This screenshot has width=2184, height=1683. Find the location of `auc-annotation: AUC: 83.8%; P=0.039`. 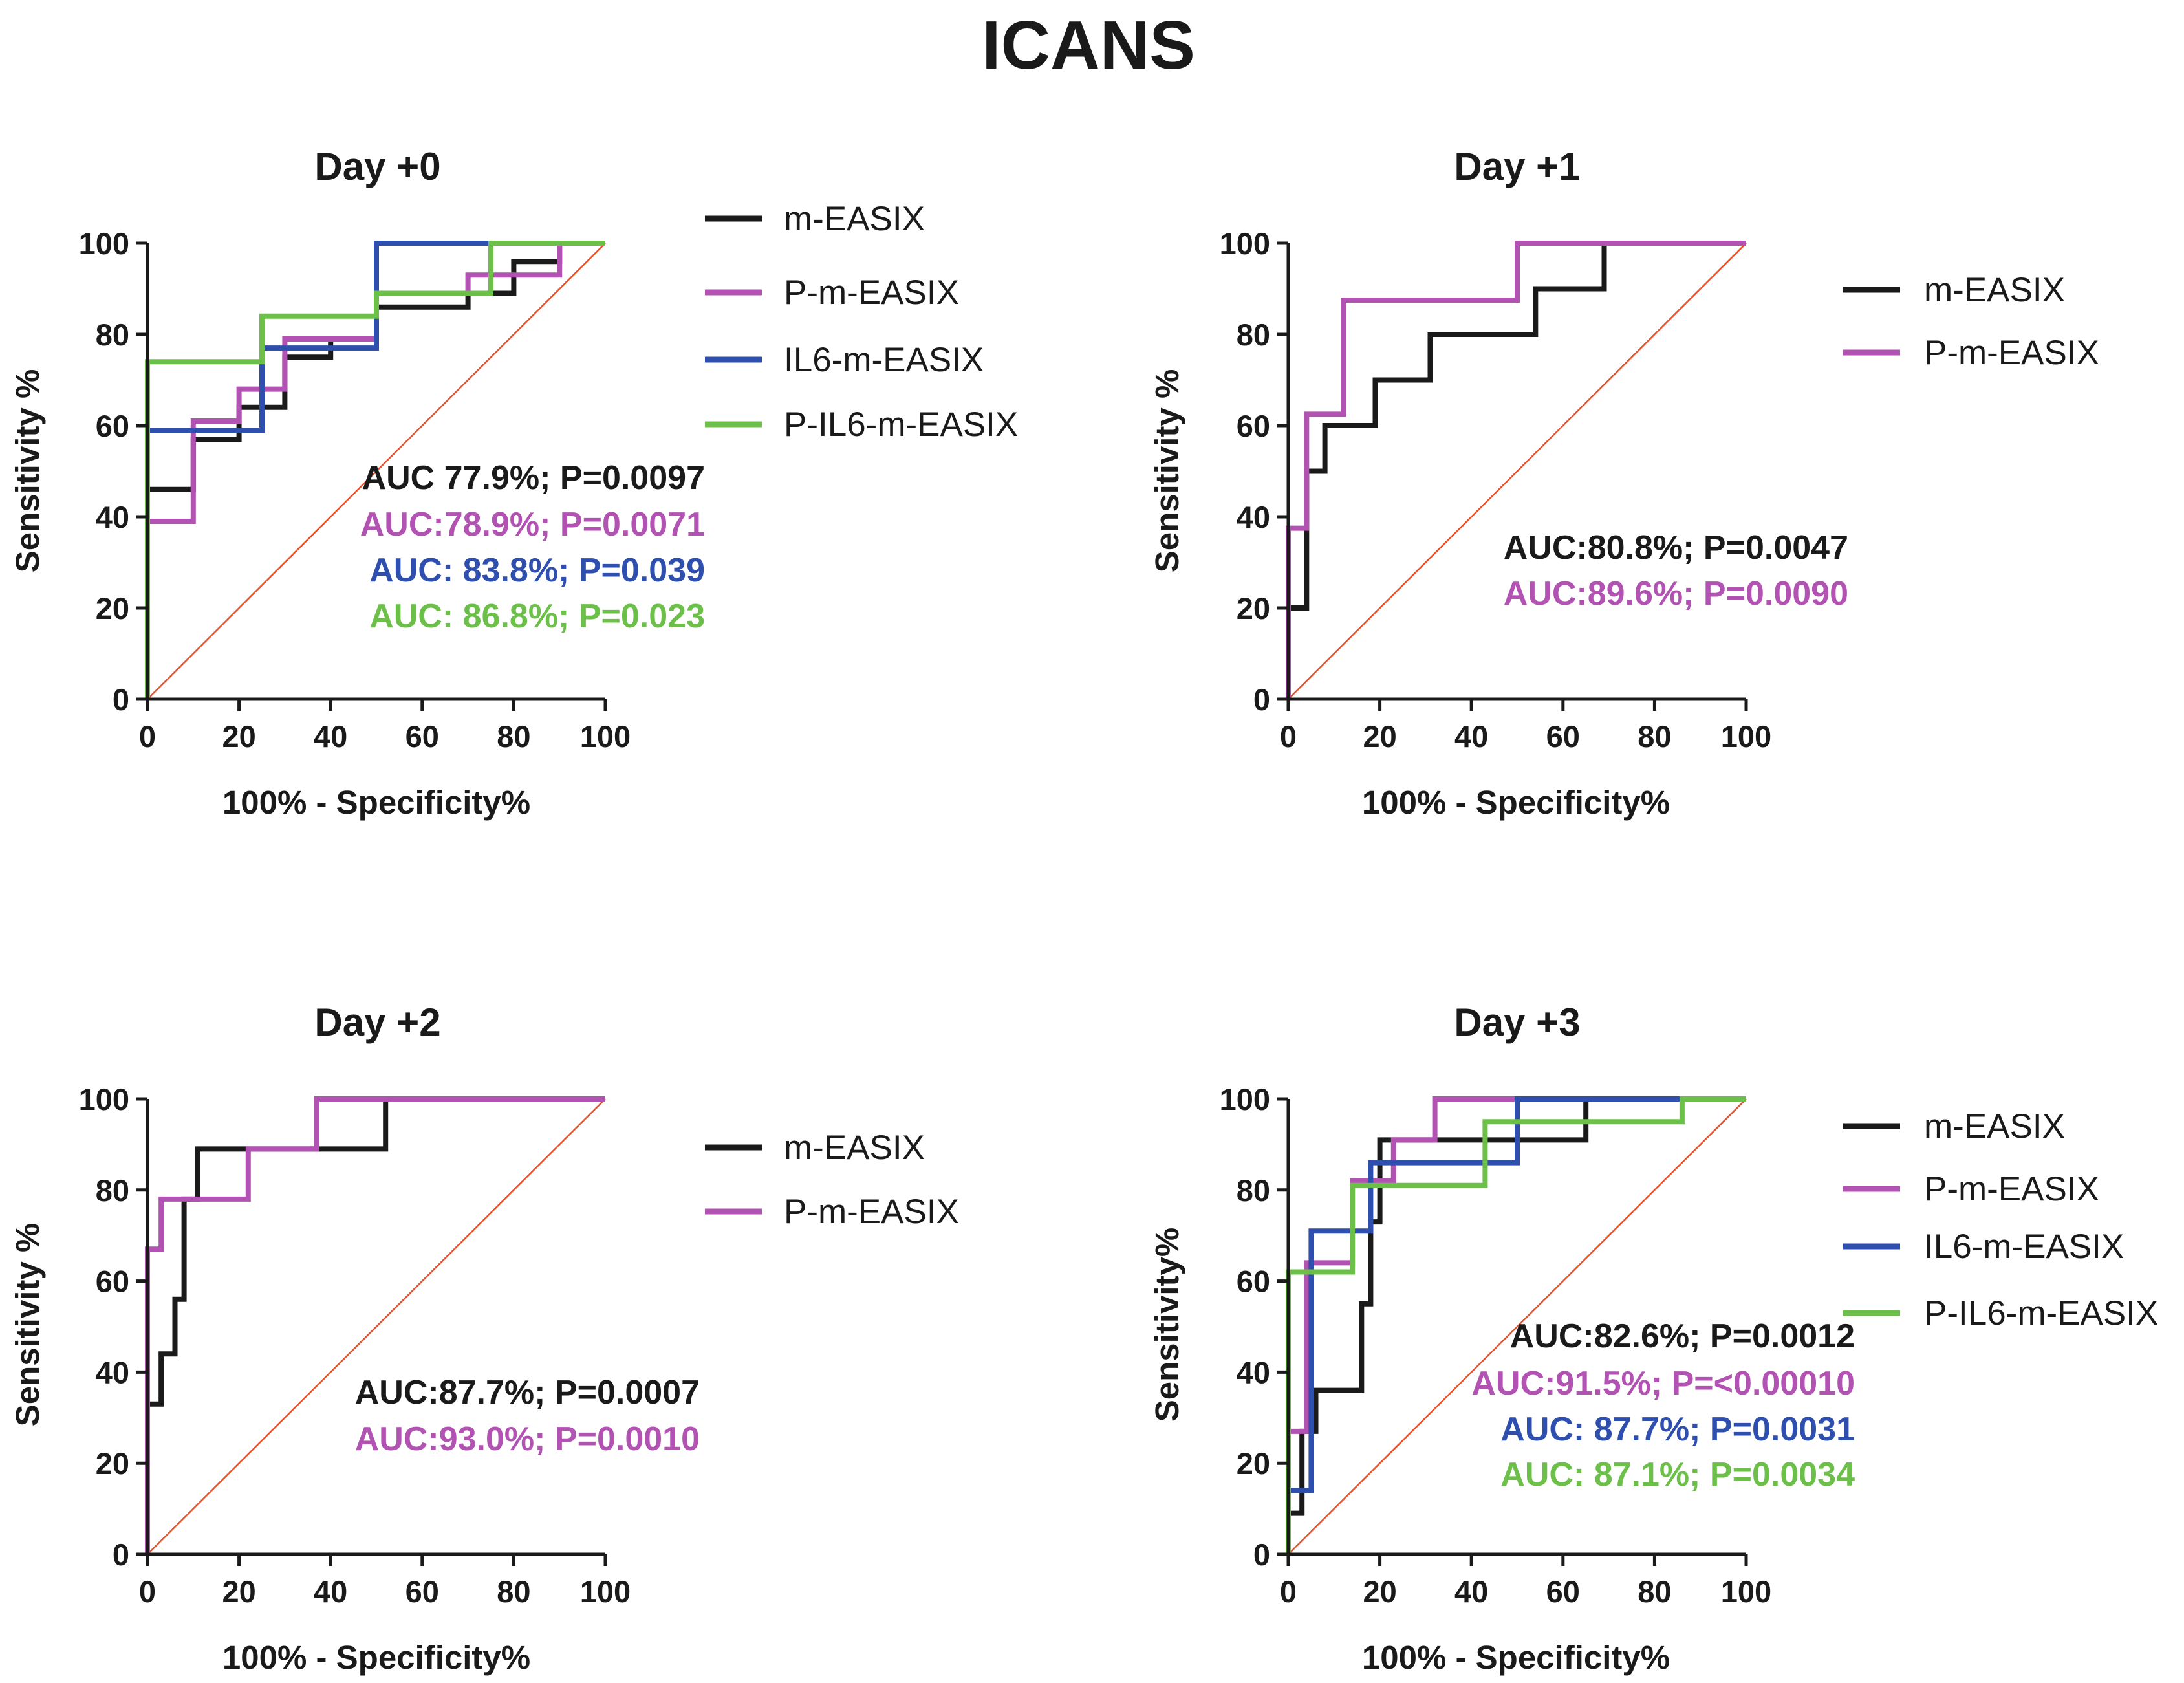

auc-annotation: AUC: 83.8%; P=0.039 is located at coordinates (537, 570).